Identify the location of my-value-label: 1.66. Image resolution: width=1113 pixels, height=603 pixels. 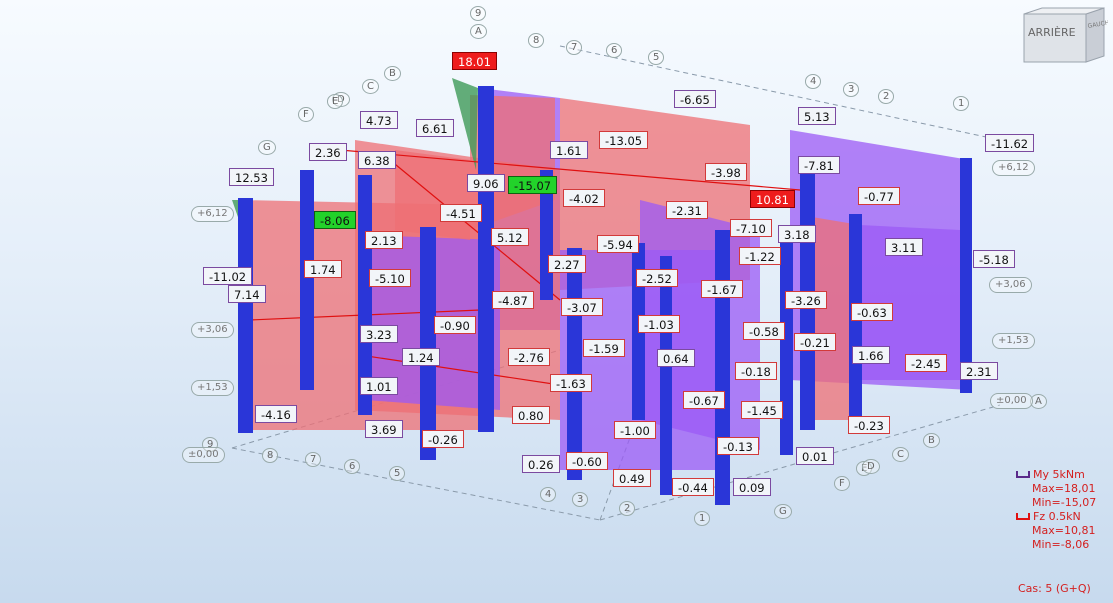
(871, 355).